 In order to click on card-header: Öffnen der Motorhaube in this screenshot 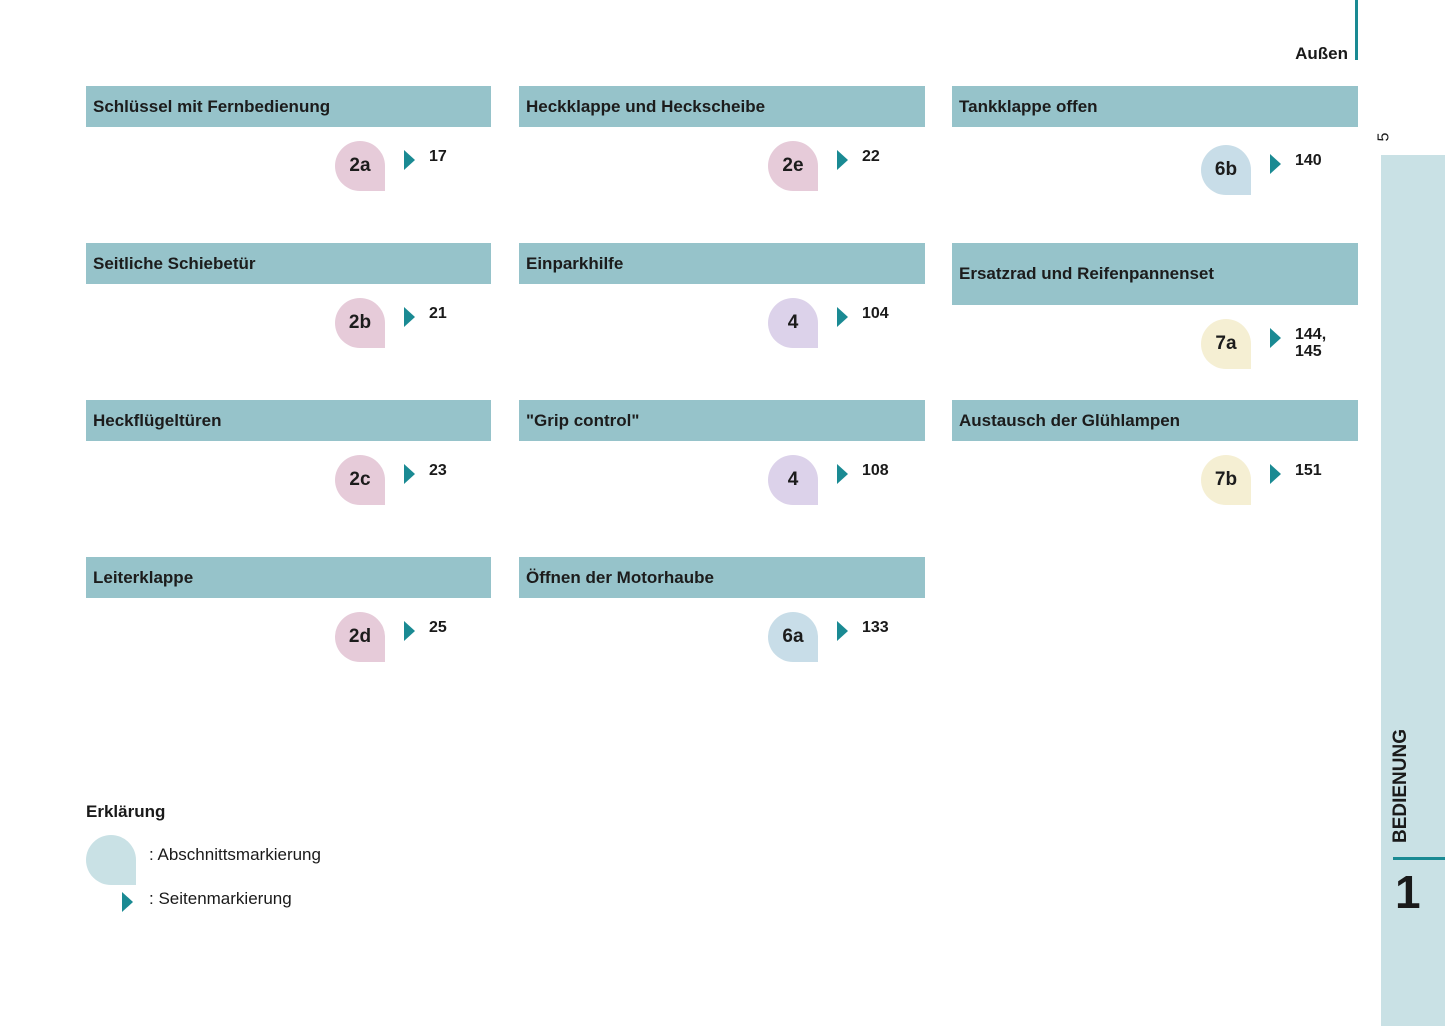, I will do `click(722, 577)`.